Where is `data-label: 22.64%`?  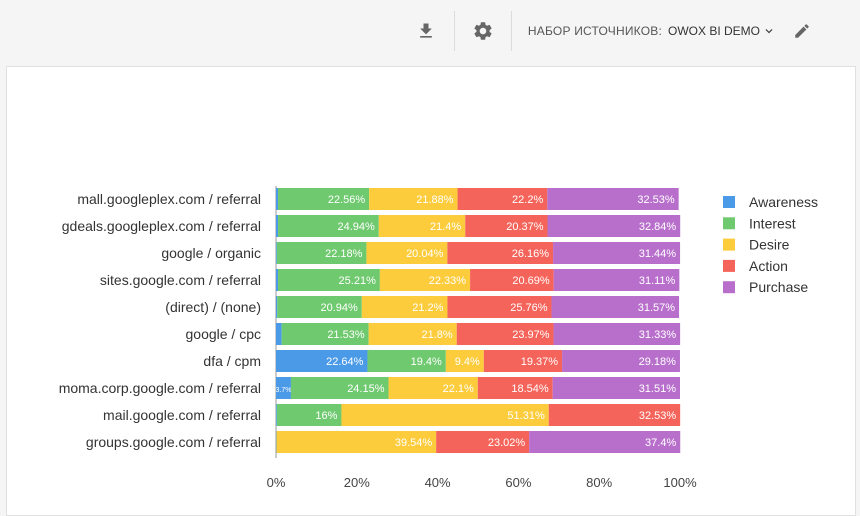 data-label: 22.64% is located at coordinates (345, 362).